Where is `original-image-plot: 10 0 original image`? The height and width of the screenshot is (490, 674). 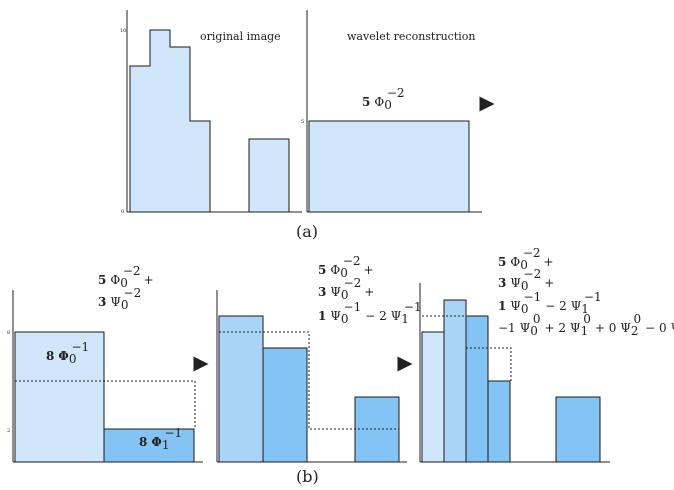 original-image-plot: 10 0 original image is located at coordinates (211, 112).